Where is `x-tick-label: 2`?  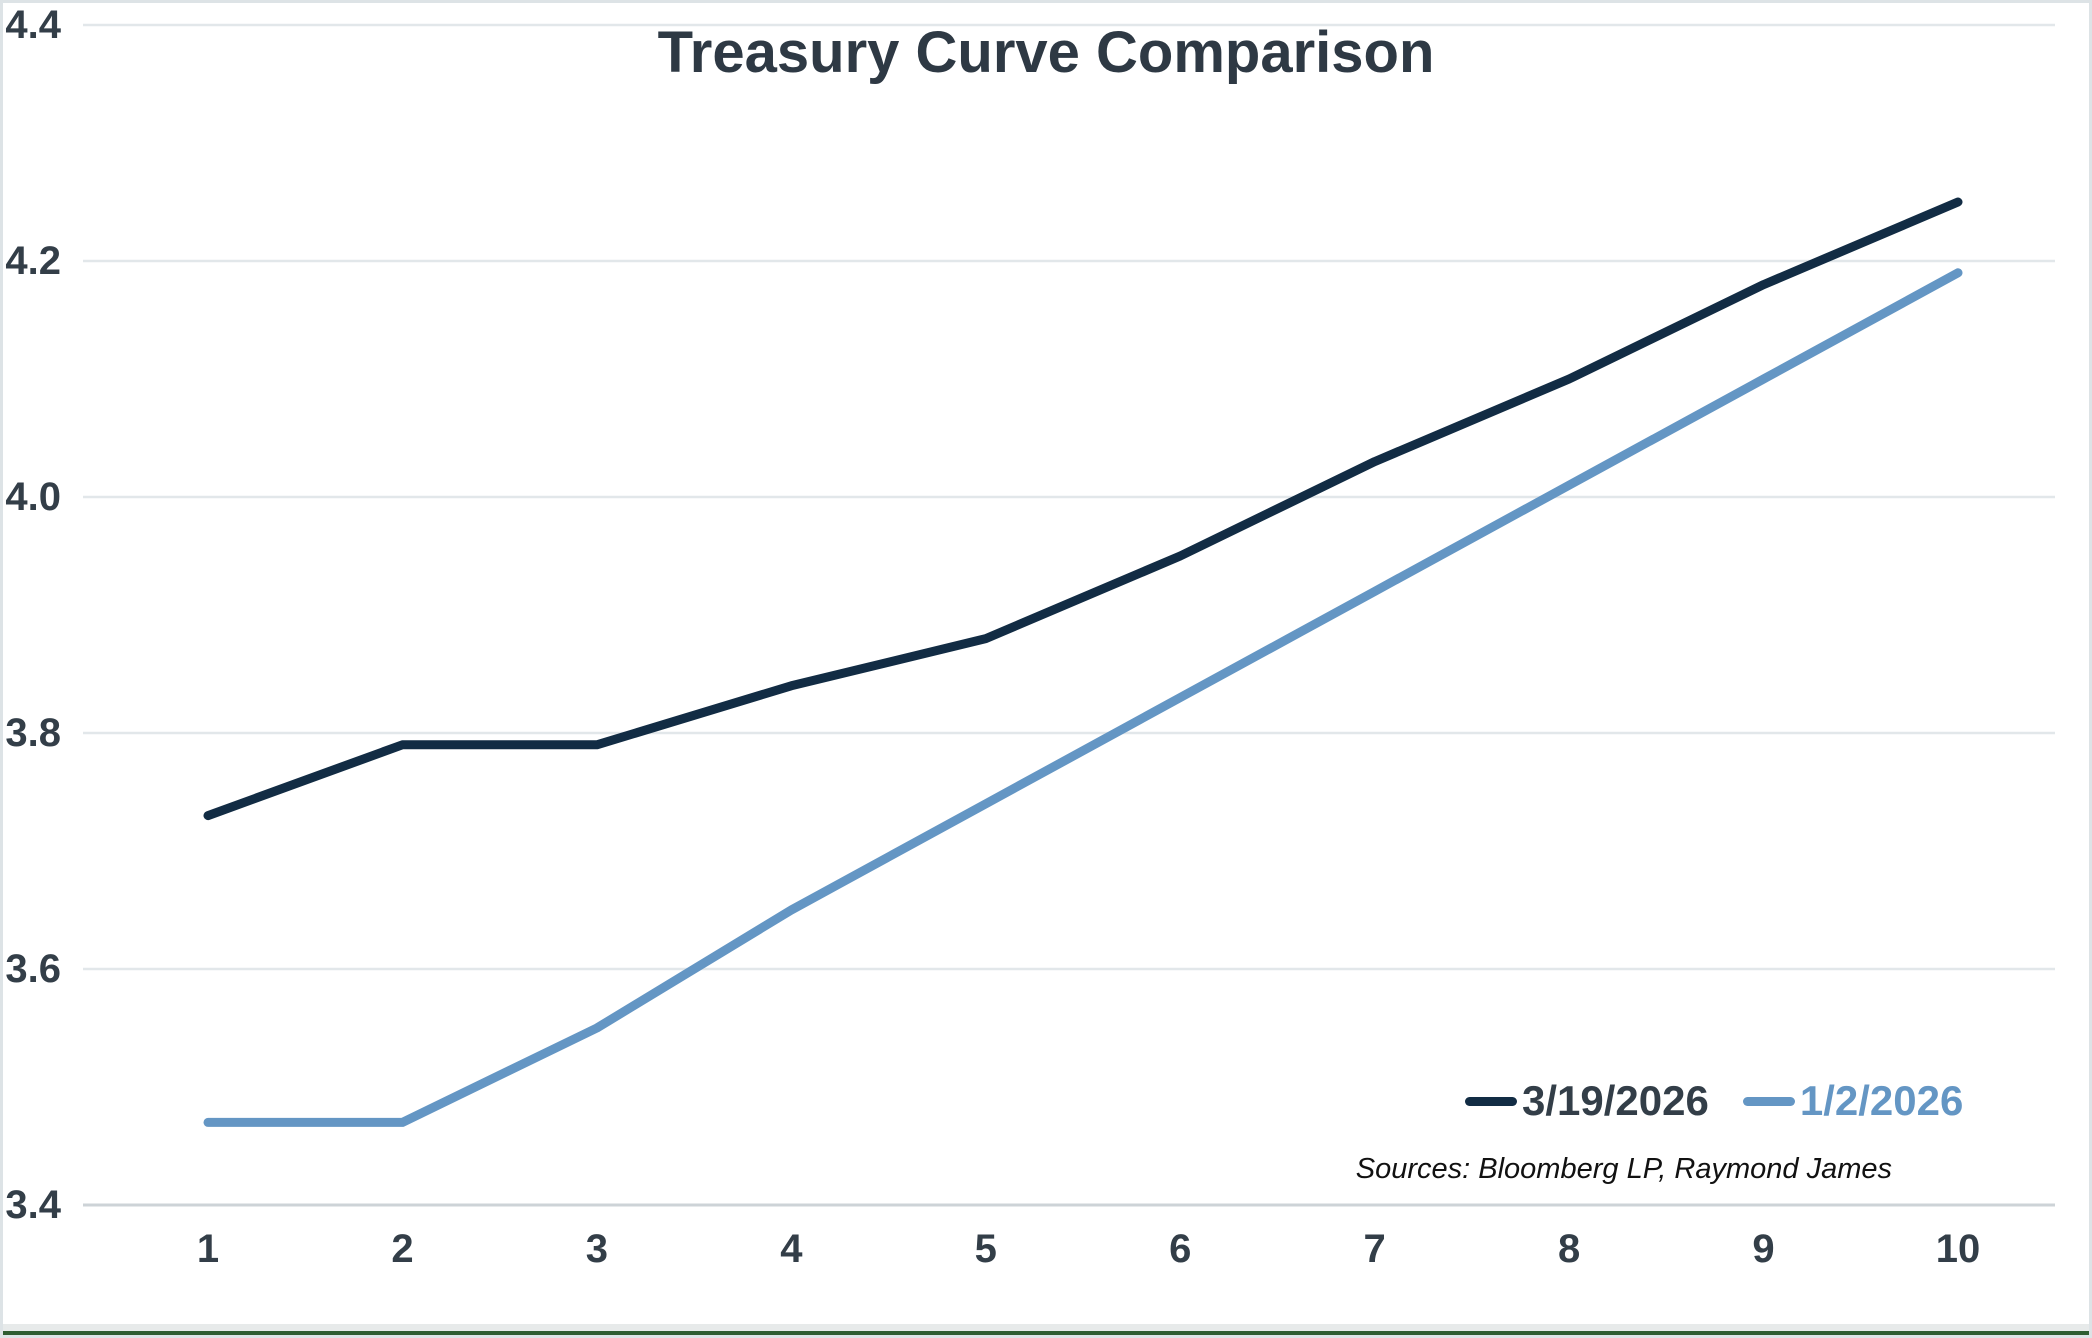 x-tick-label: 2 is located at coordinates (402, 1249).